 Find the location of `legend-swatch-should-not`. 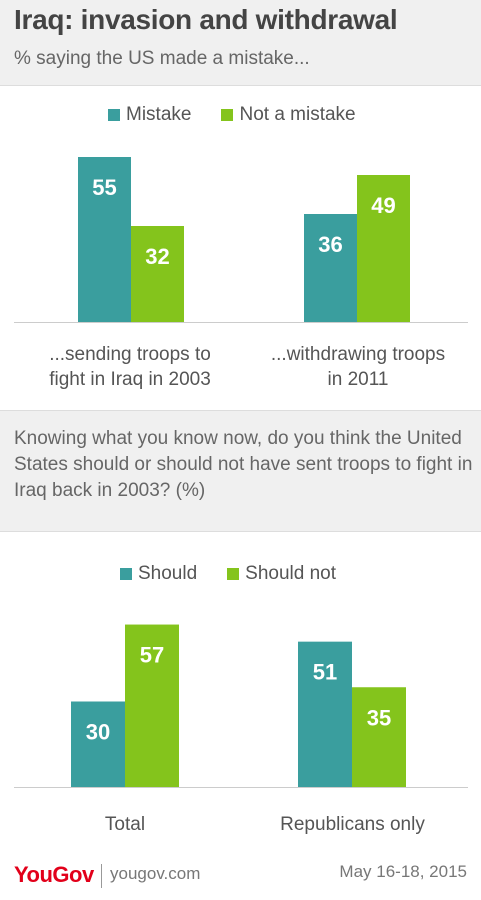

legend-swatch-should-not is located at coordinates (233, 574).